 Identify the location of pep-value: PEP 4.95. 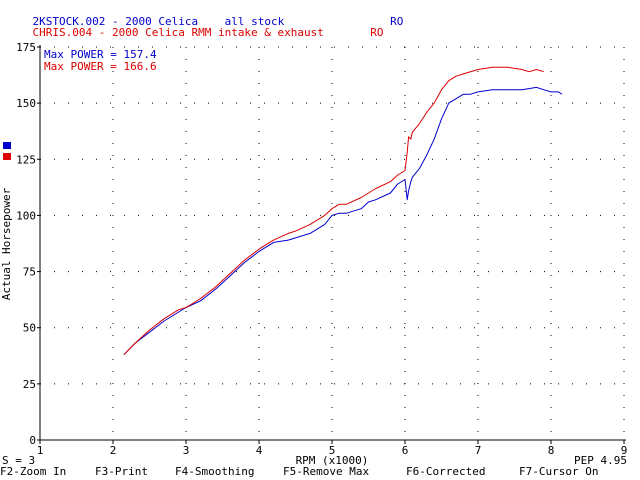
(600, 460).